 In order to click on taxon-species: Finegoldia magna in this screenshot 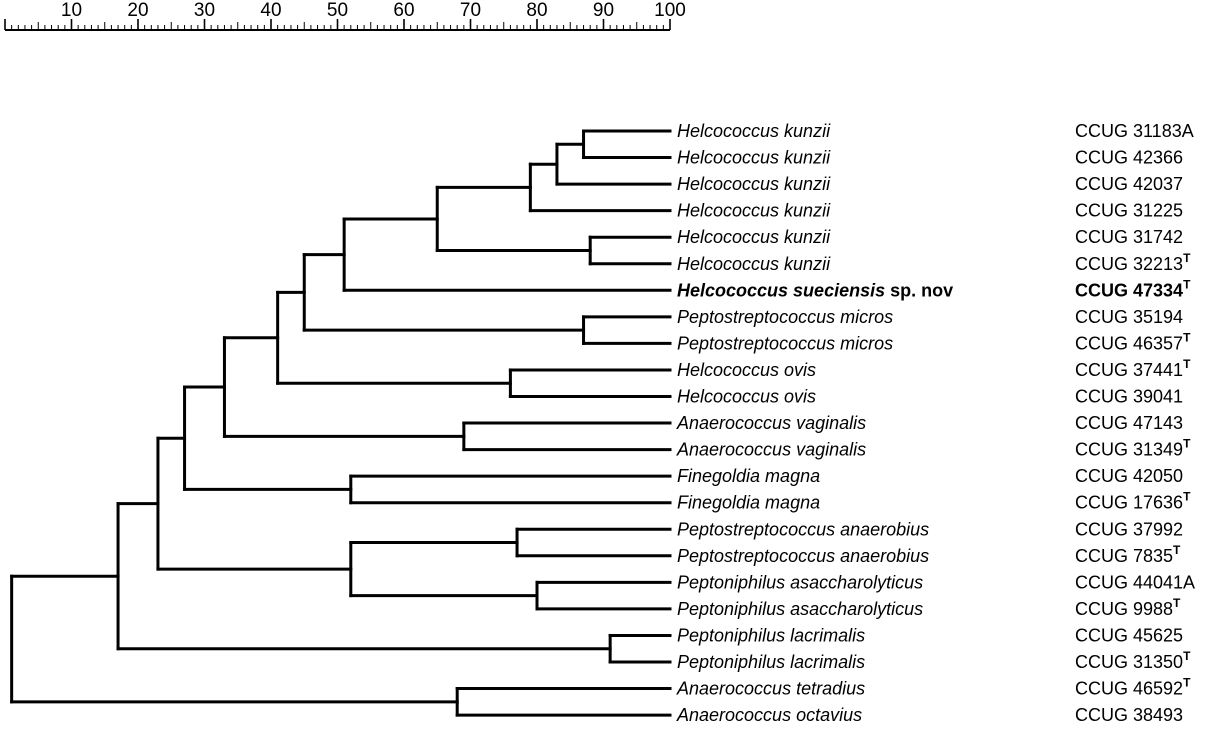, I will do `click(748, 503)`.